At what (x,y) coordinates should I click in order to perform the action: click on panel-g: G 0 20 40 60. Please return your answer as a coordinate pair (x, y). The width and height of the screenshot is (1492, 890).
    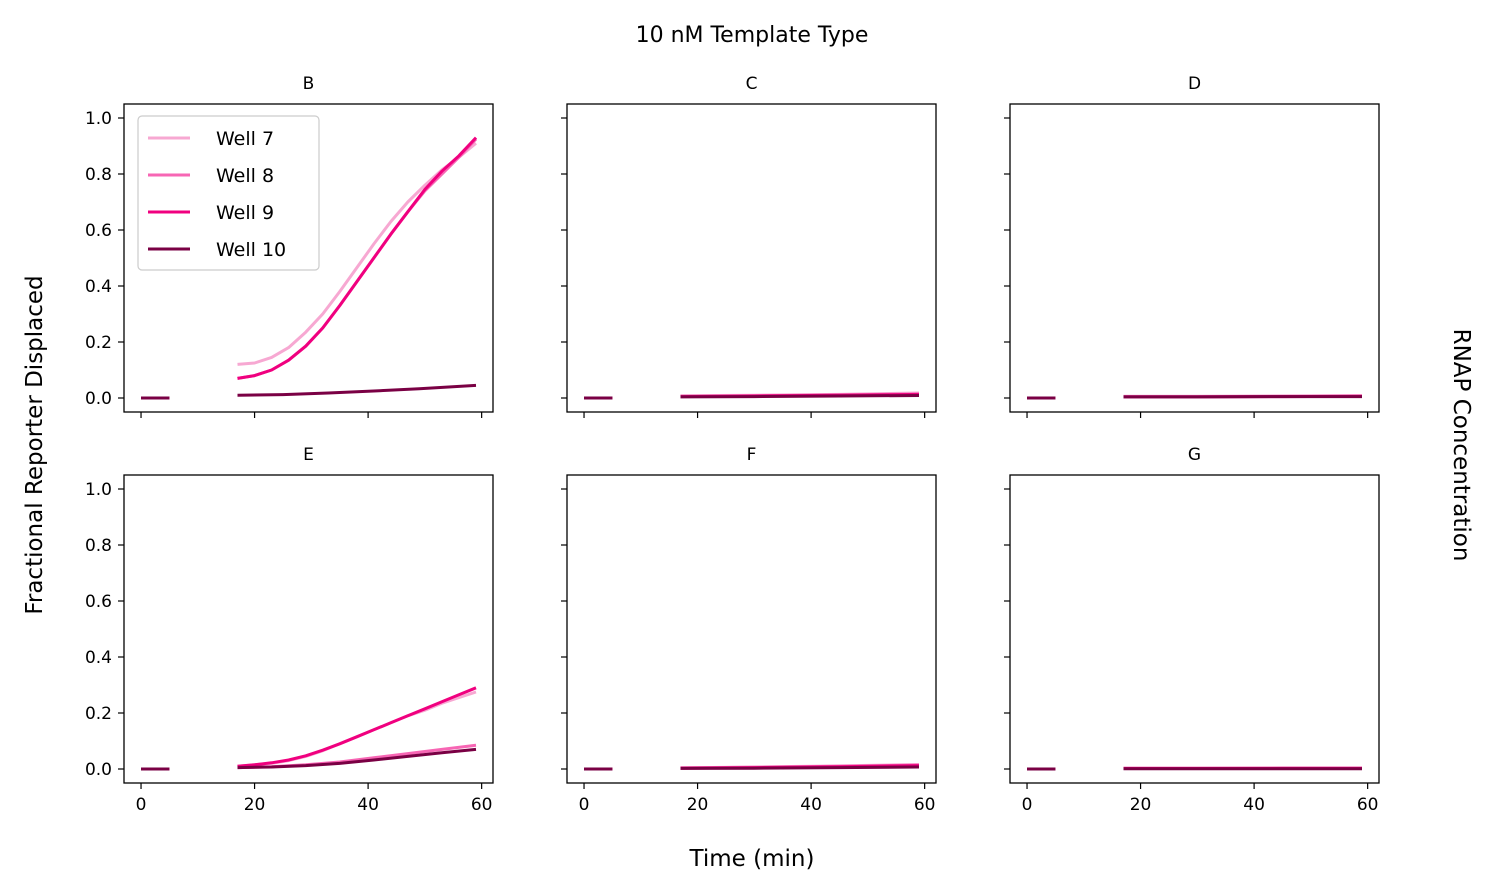
    Looking at the image, I should click on (1192, 630).